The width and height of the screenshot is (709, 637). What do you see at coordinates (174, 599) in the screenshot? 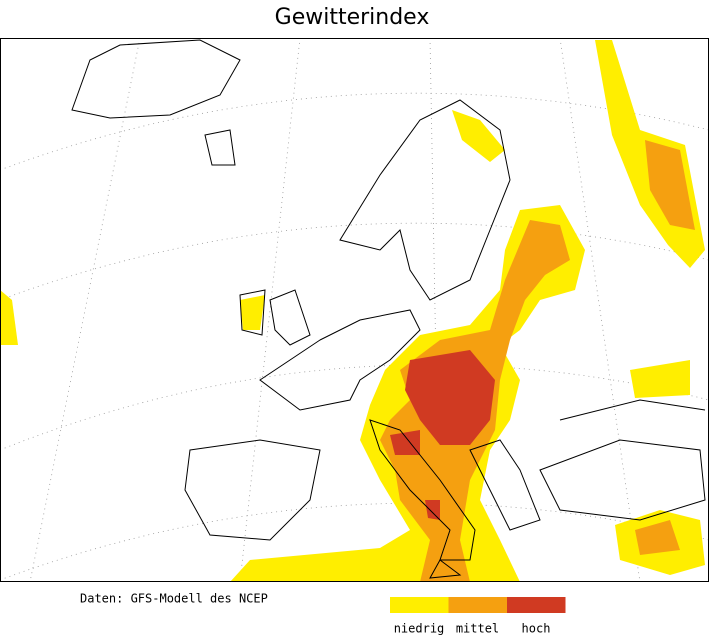
I see `source-note: Daten: GFS-Modell des NCEP` at bounding box center [174, 599].